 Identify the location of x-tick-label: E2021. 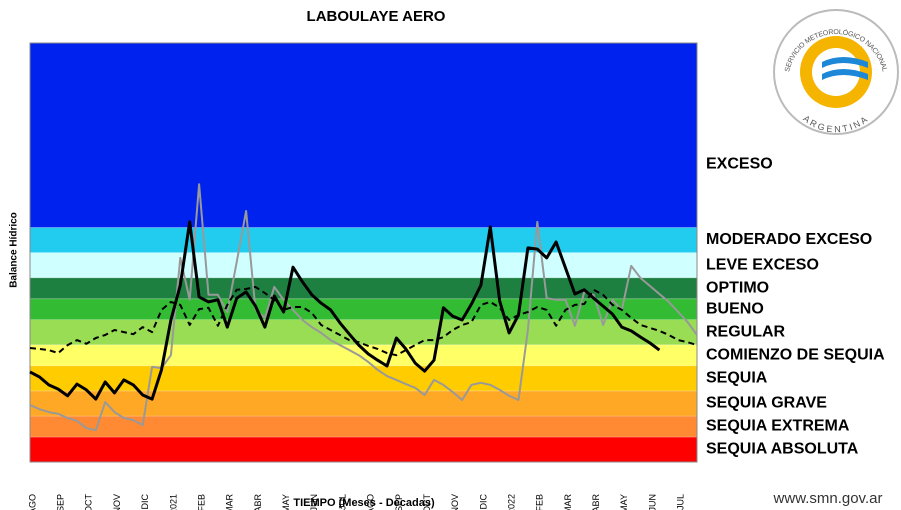
(173, 502).